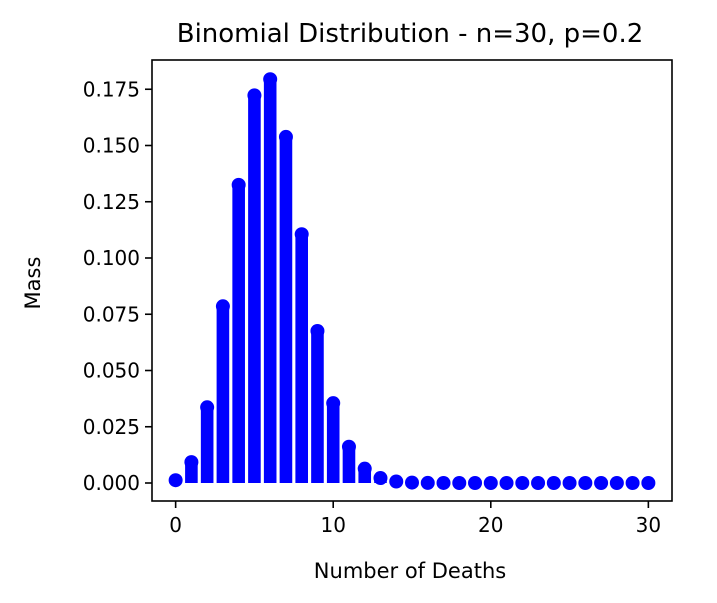  What do you see at coordinates (111, 89) in the screenshot?
I see `y-tick-label-7: 0.175` at bounding box center [111, 89].